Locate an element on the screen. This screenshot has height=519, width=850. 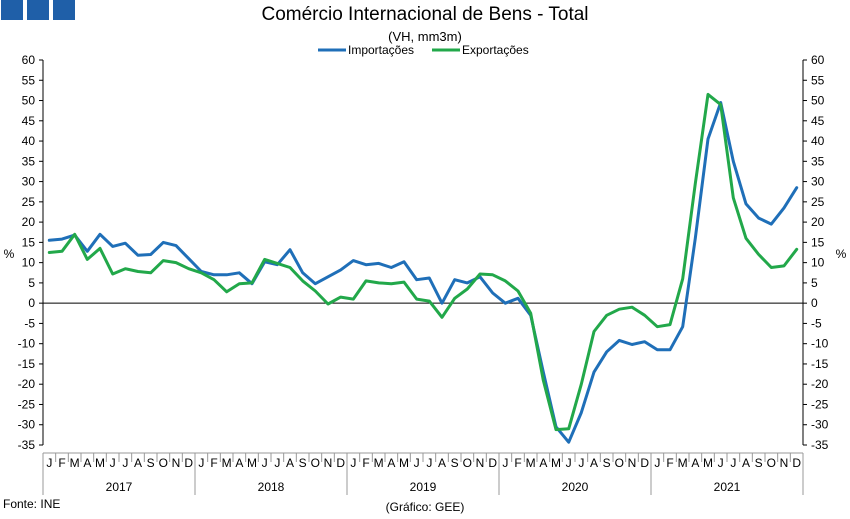
y-axis-label-left: % is located at coordinates (9, 254).